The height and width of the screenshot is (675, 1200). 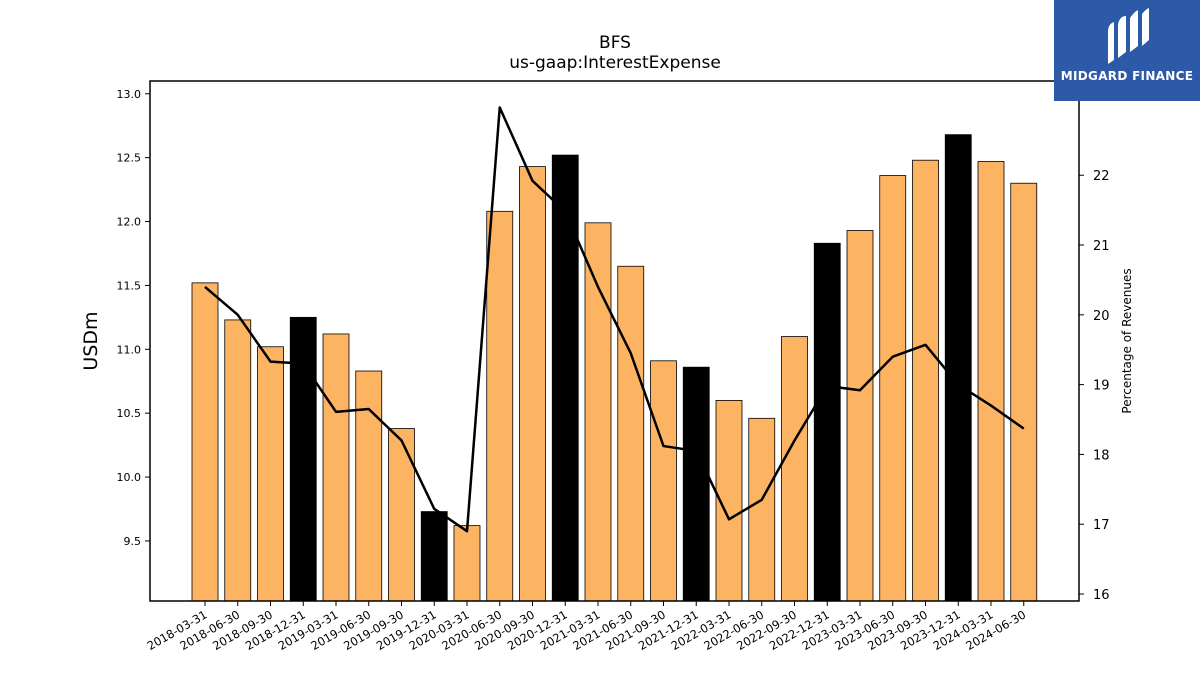 I want to click on y-tick-label: 11.0, so click(x=129, y=349).